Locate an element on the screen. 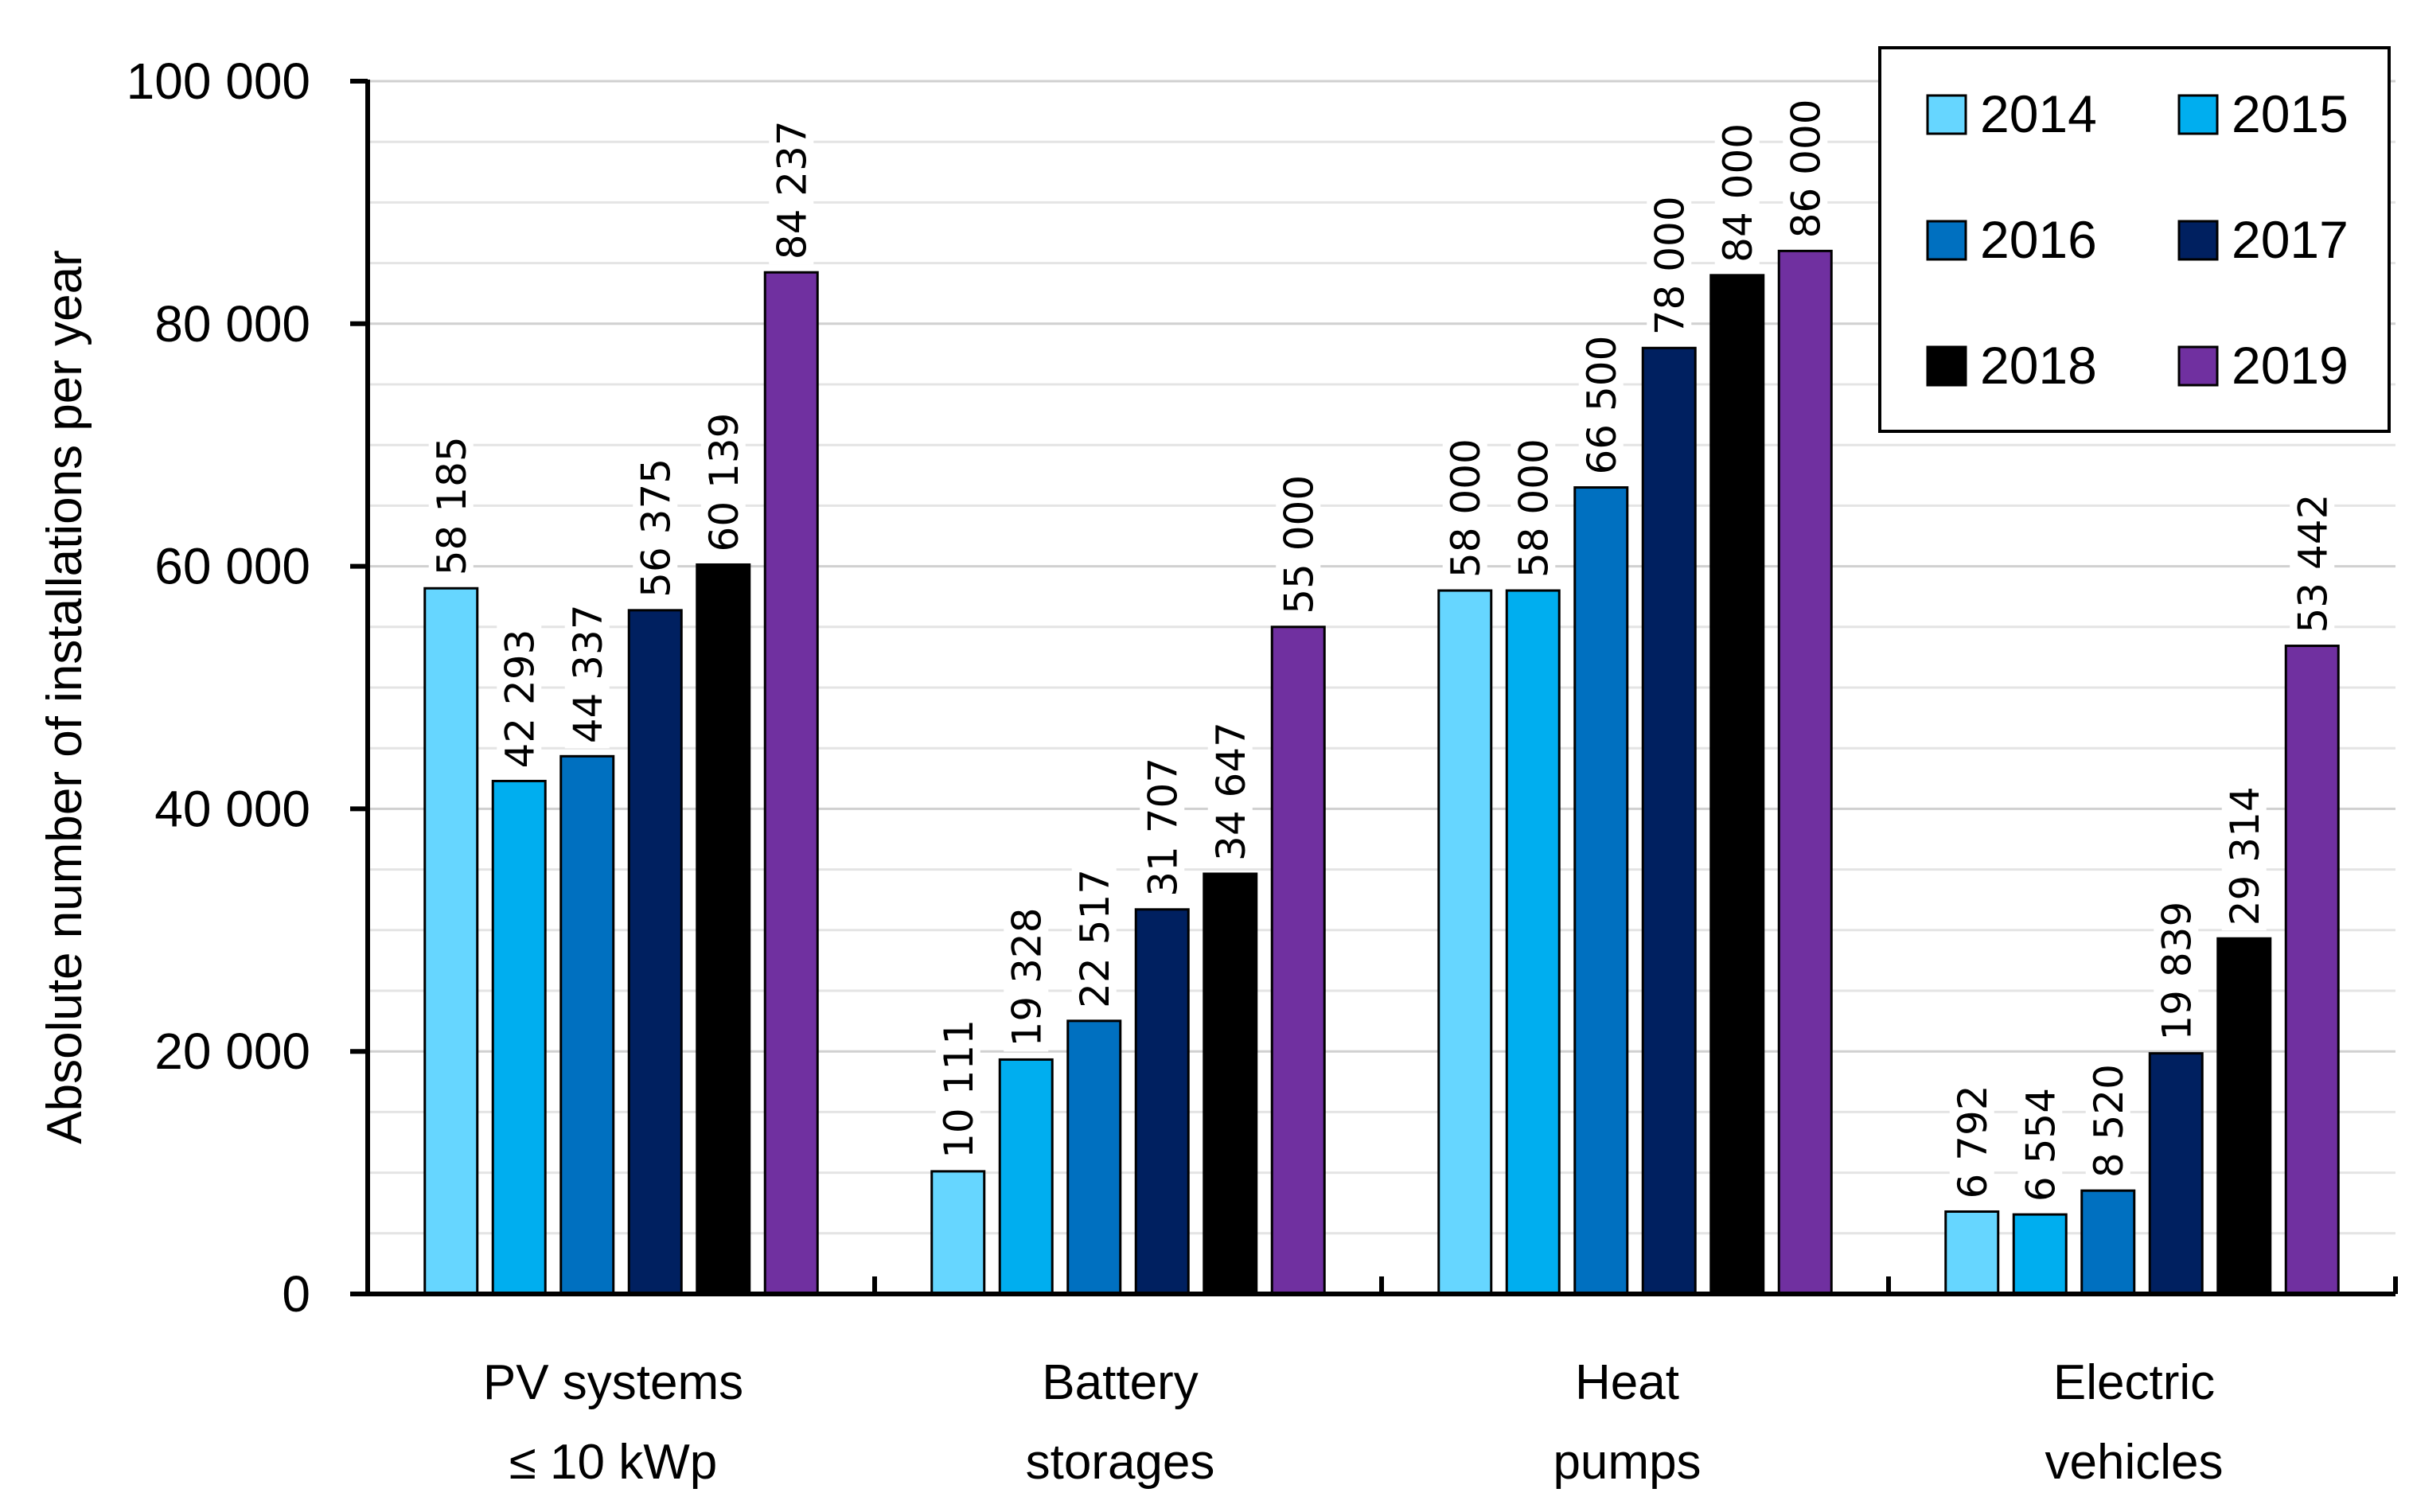  legend-swatch-2014 is located at coordinates (1946, 114).